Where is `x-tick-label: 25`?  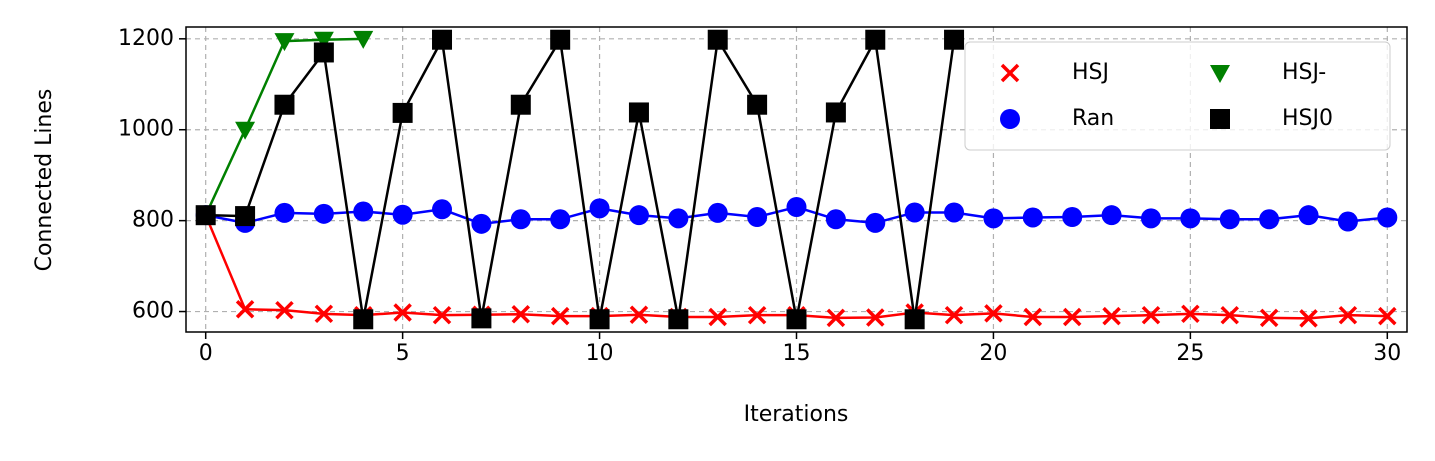 x-tick-label: 25 is located at coordinates (1190, 353).